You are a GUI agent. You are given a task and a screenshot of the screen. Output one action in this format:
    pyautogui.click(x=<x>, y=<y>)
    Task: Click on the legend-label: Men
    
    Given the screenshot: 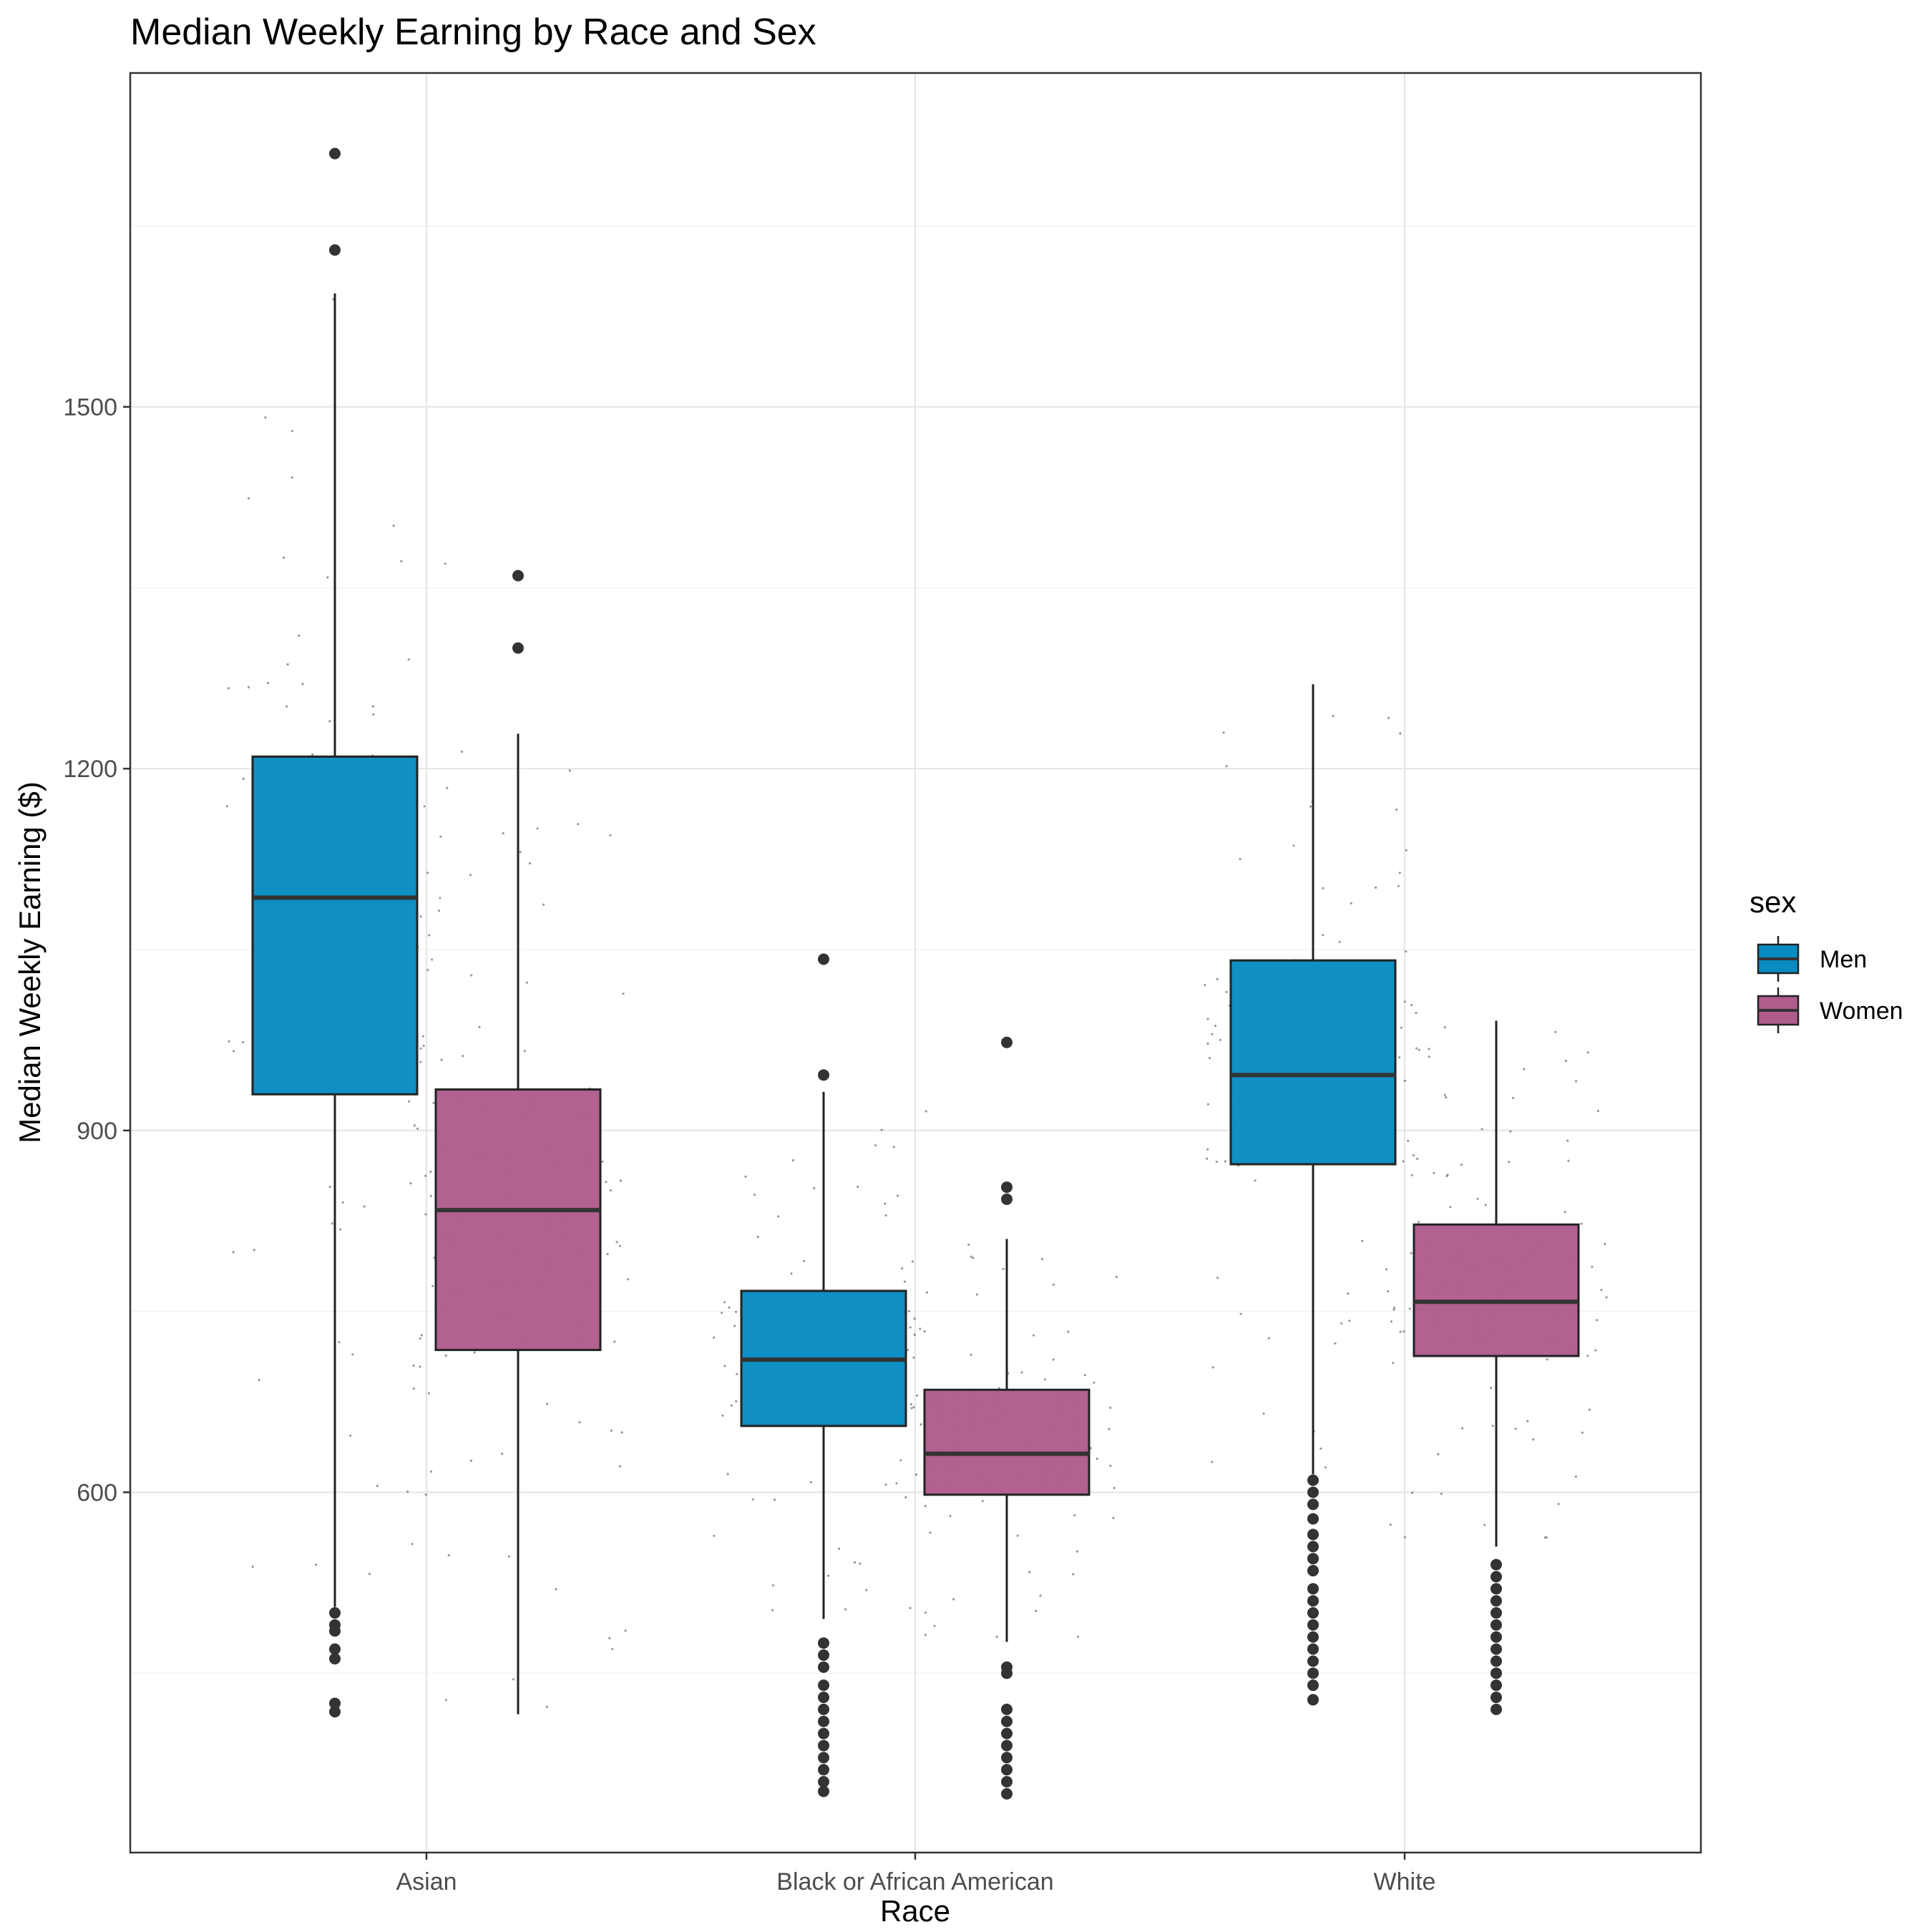 What is the action you would take?
    pyautogui.click(x=1843, y=959)
    